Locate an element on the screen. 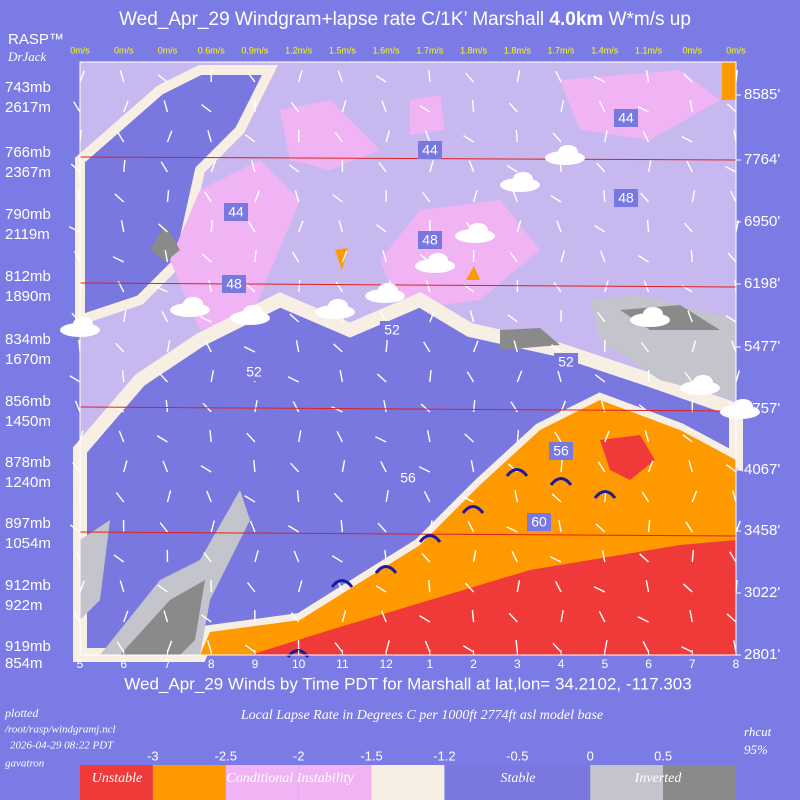 This screenshot has width=800, height=800. legend-tick-label: -2.5 is located at coordinates (226, 755).